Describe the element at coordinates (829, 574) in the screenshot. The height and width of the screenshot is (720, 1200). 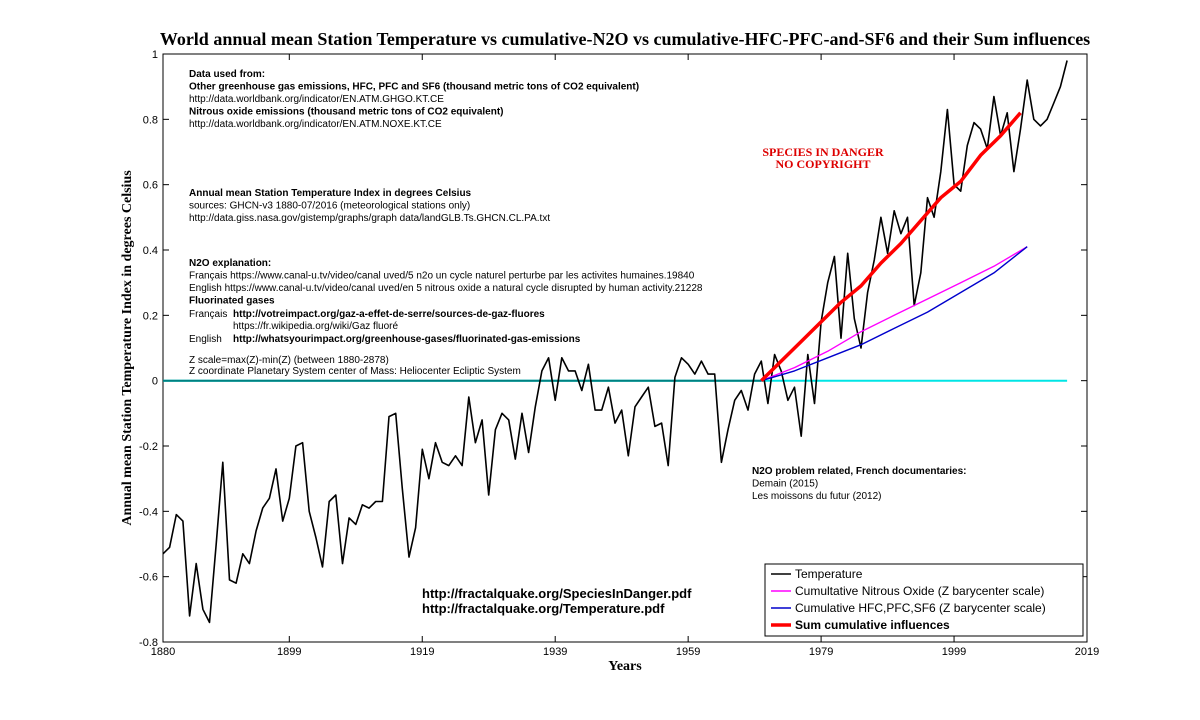
I see `legend-label: Temperature` at that location.